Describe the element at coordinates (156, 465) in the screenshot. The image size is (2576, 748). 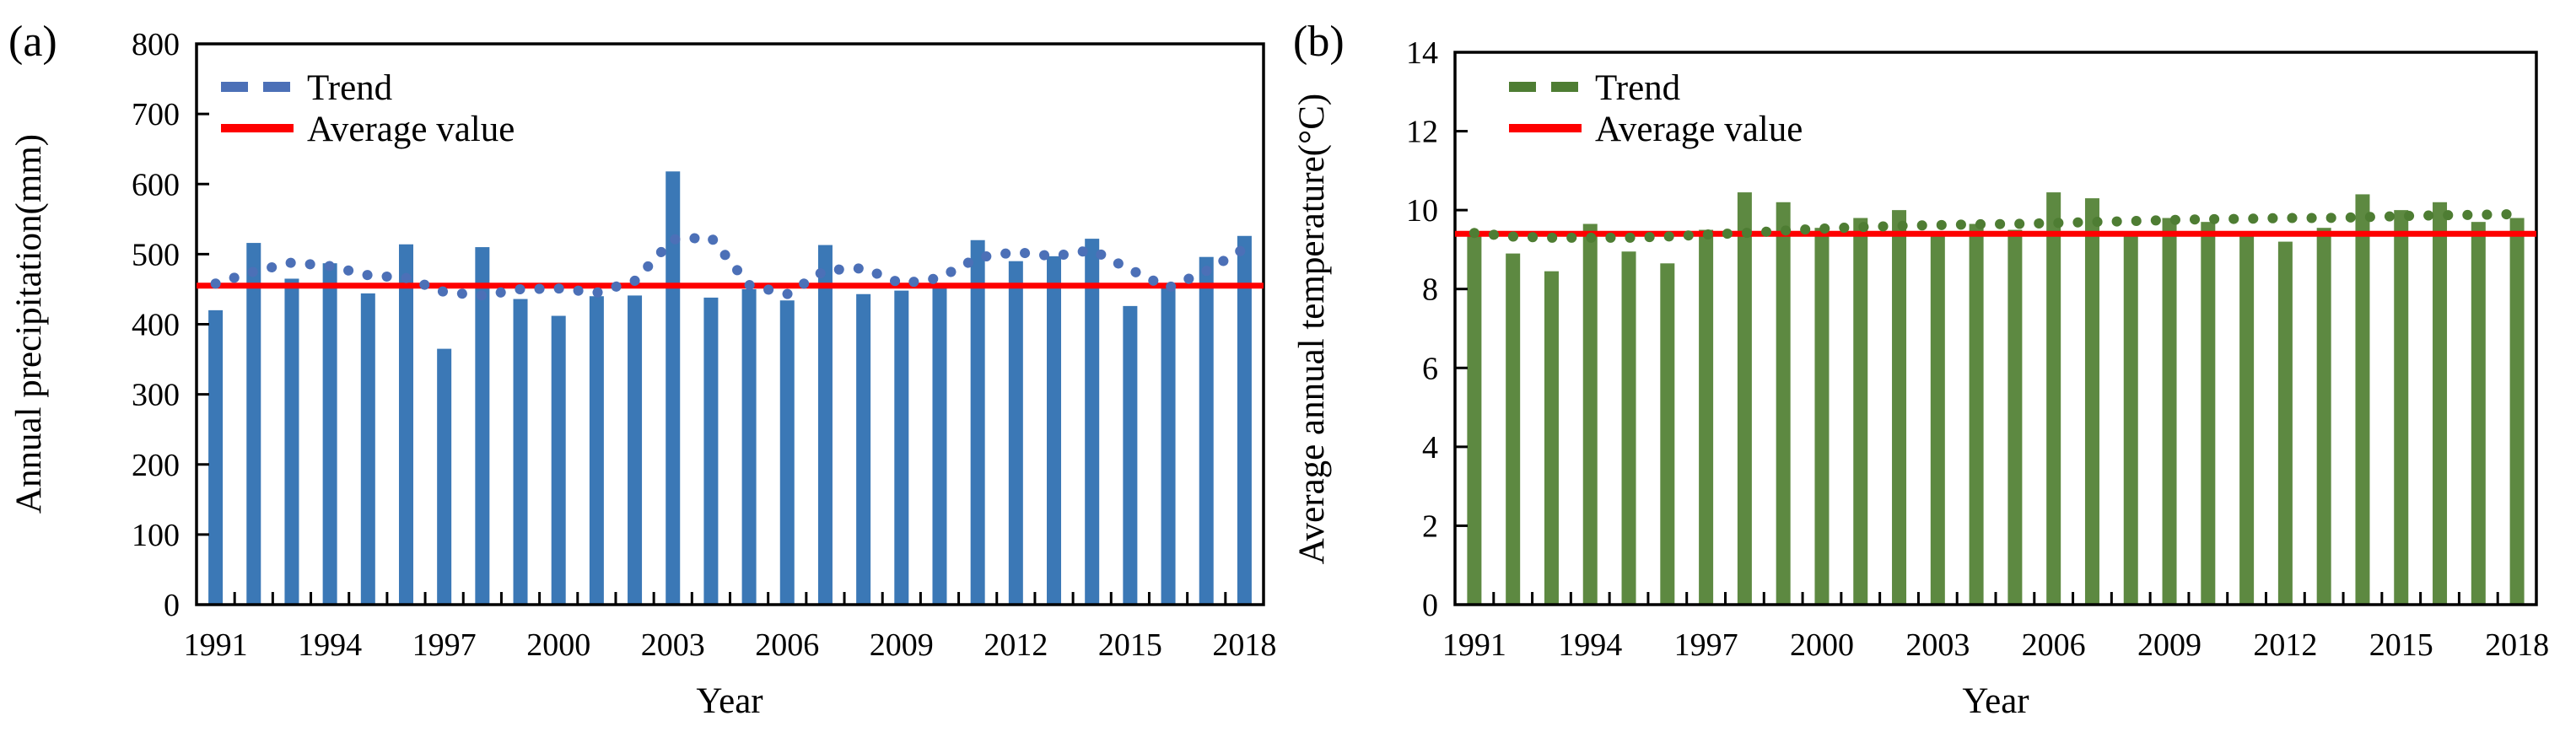
I see `y-tick-label: 200` at that location.